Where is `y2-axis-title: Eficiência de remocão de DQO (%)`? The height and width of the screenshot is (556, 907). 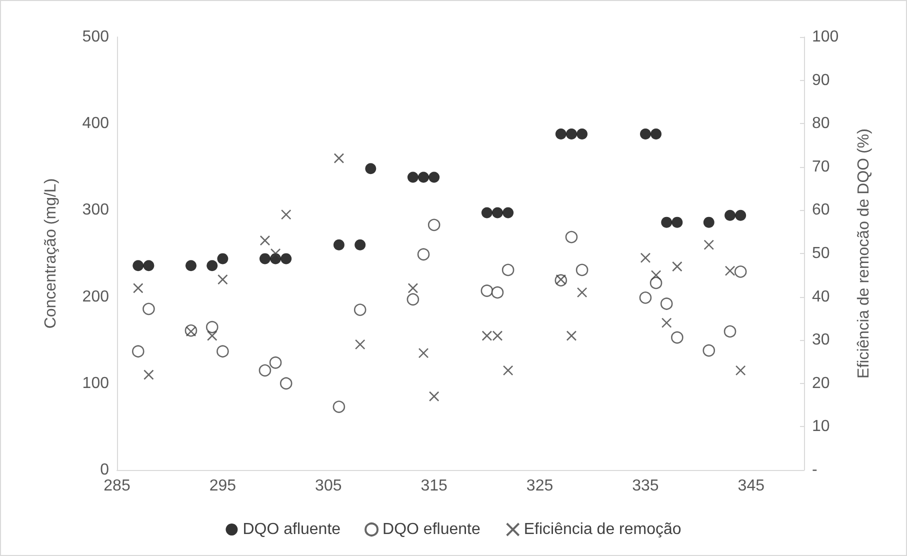 y2-axis-title: Eficiência de remocão de DQO (%) is located at coordinates (864, 253).